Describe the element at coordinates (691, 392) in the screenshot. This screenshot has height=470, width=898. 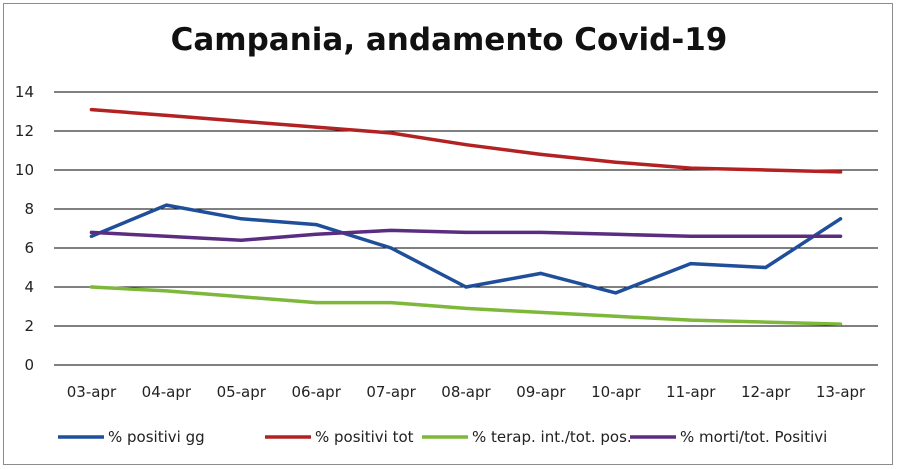
I see `x-tick-label: 11-apr` at that location.